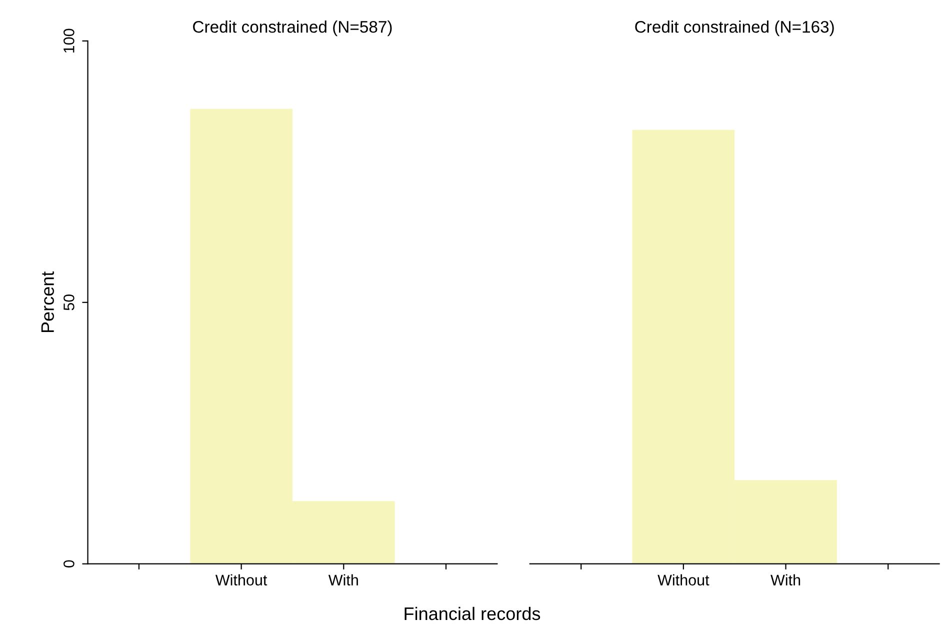 The height and width of the screenshot is (630, 944). I want to click on y-tick-label: 100, so click(69, 40).